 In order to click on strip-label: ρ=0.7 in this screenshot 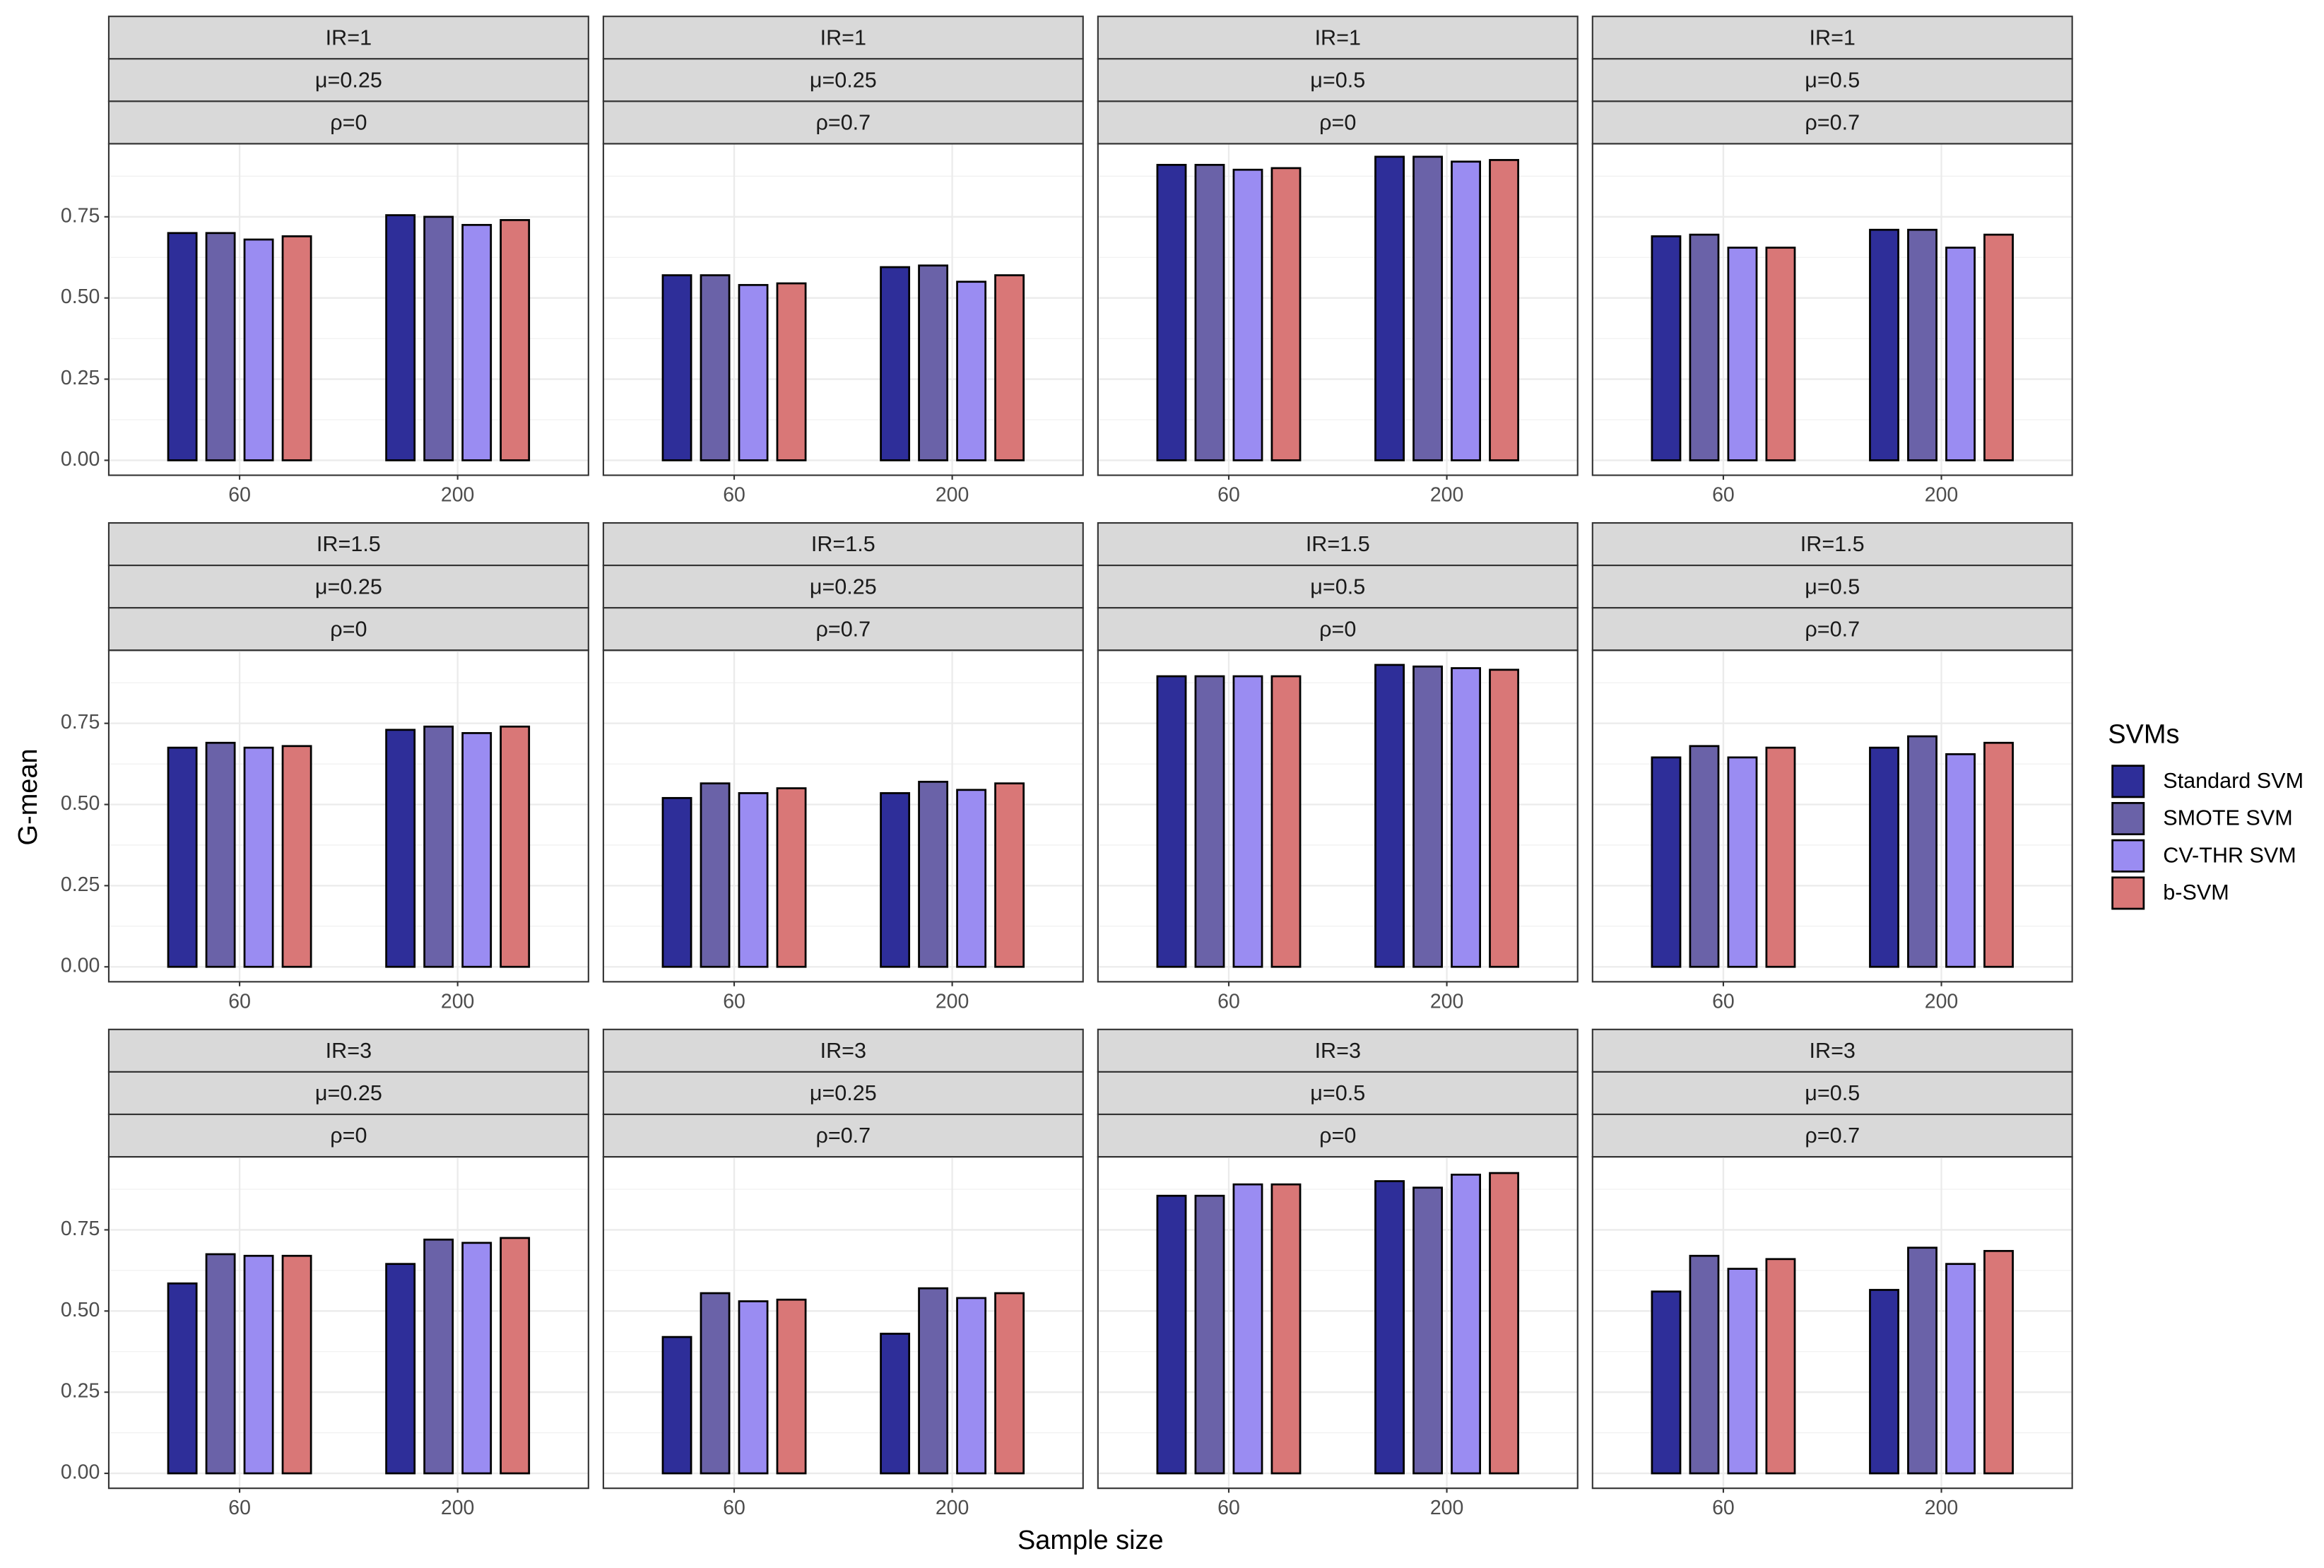, I will do `click(843, 123)`.